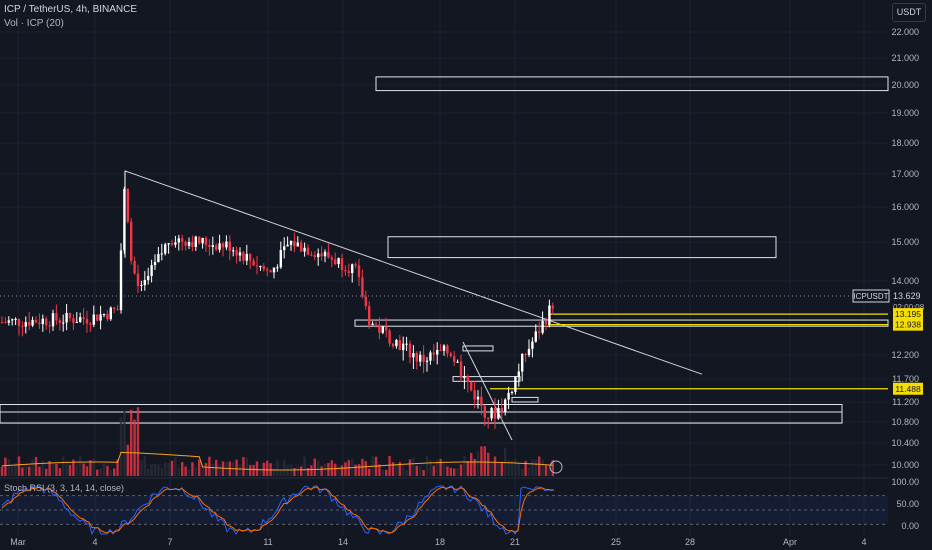  What do you see at coordinates (689, 351) in the screenshot?
I see `levels-layer` at bounding box center [689, 351].